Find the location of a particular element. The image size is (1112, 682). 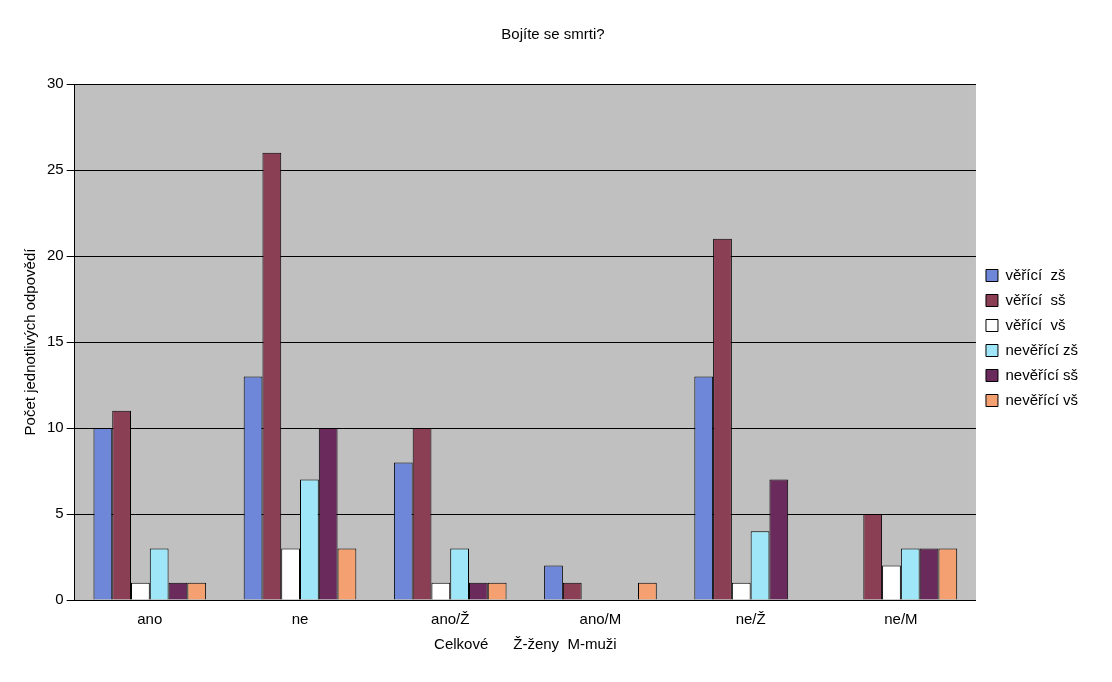

x-tick-label: ano is located at coordinates (150, 619).